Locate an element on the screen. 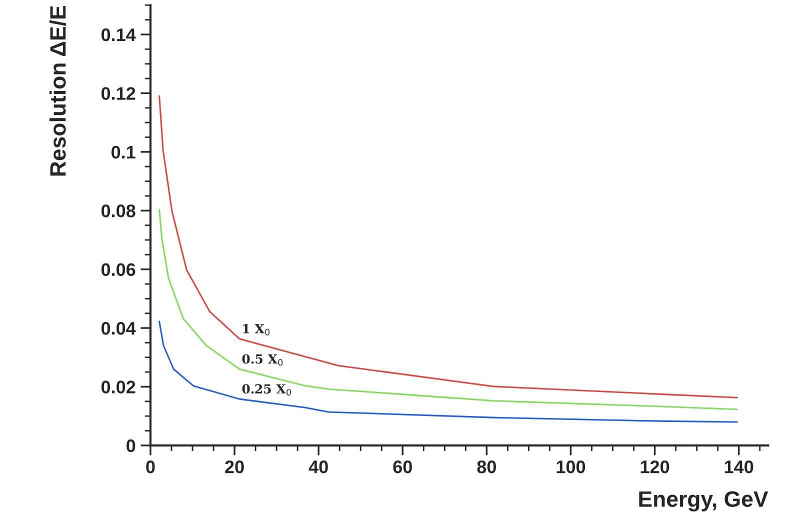 This screenshot has width=792, height=512. y-tick-label: 0.06 is located at coordinates (118, 269).